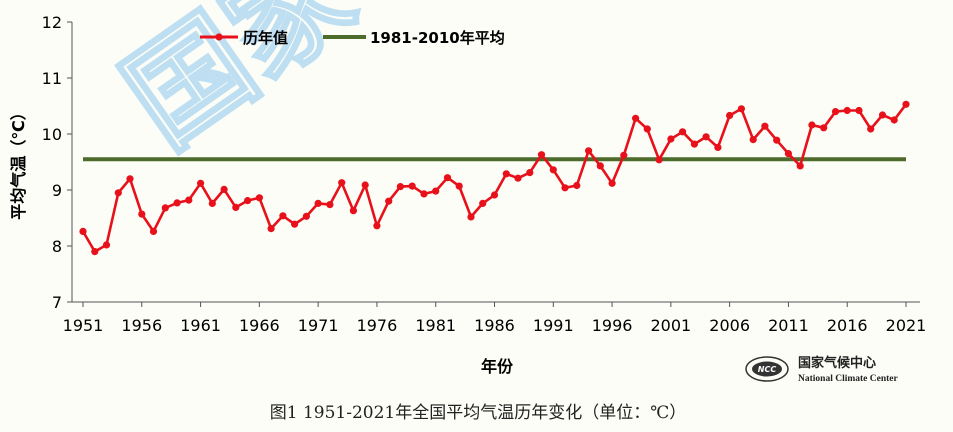  What do you see at coordinates (236, 207) in the screenshot?
I see `data-point-1964` at bounding box center [236, 207].